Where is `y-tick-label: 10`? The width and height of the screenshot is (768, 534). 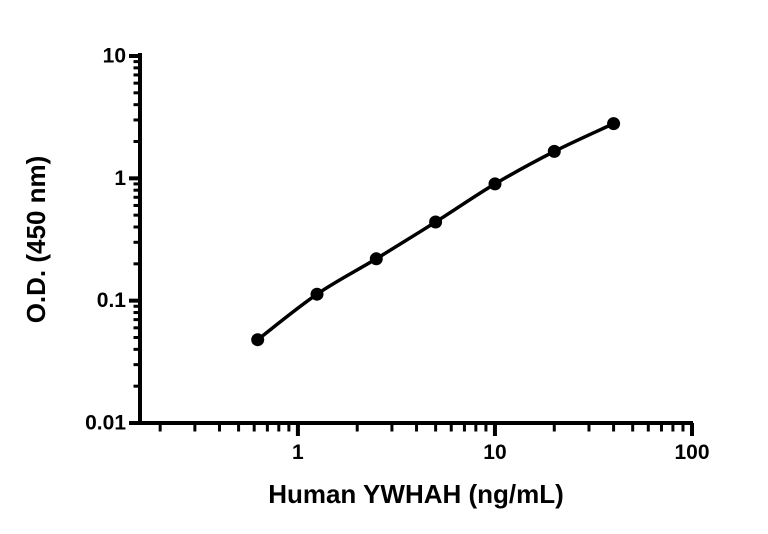 y-tick-label: 10 is located at coordinates (114, 56).